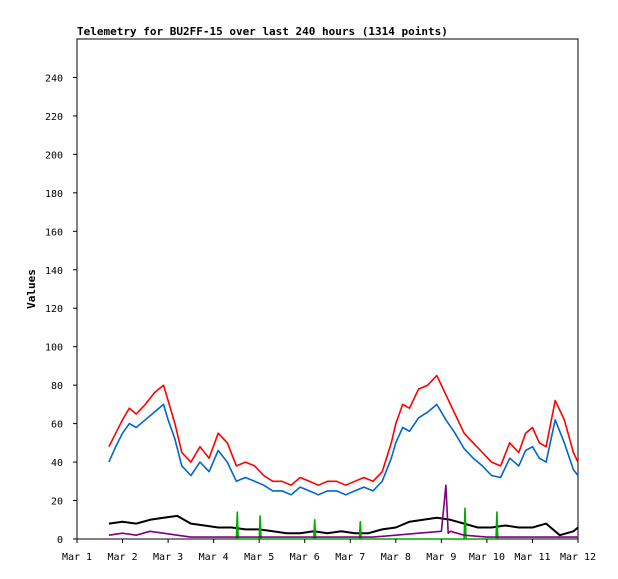 The width and height of the screenshot is (618, 579). Describe the element at coordinates (122, 557) in the screenshot. I see `x-tick-label: Mar 2` at that location.